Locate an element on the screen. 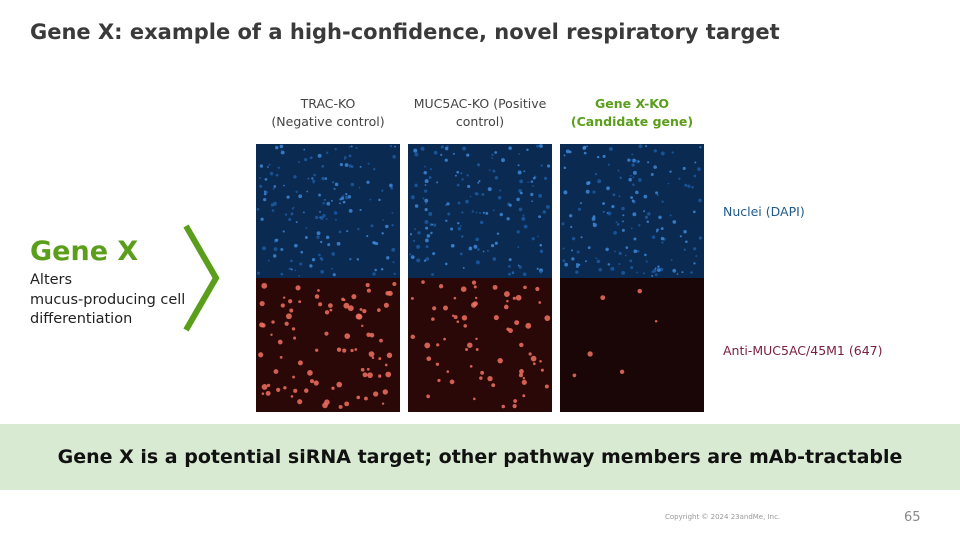  dapi-image is located at coordinates (328, 211).